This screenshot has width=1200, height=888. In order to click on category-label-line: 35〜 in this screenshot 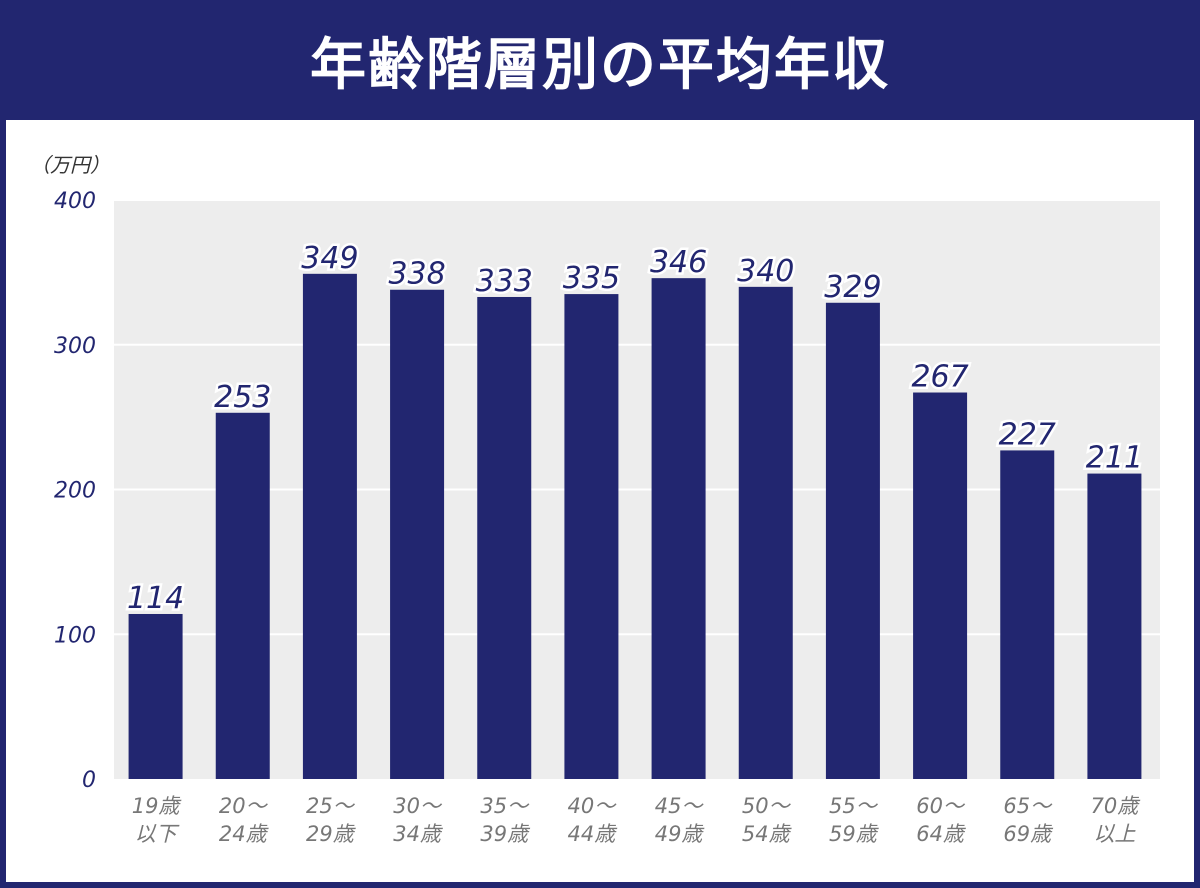, I will do `click(505, 806)`.